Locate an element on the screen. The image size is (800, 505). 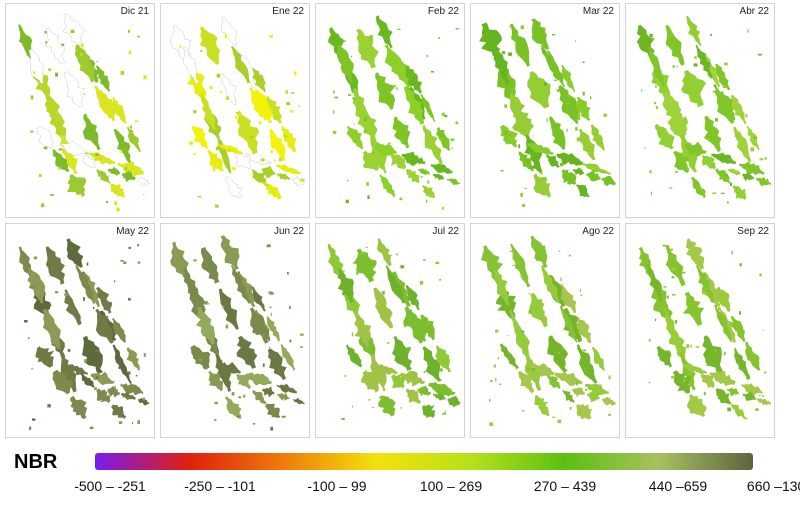
map-panel: Dic 21 is located at coordinates (80, 110).